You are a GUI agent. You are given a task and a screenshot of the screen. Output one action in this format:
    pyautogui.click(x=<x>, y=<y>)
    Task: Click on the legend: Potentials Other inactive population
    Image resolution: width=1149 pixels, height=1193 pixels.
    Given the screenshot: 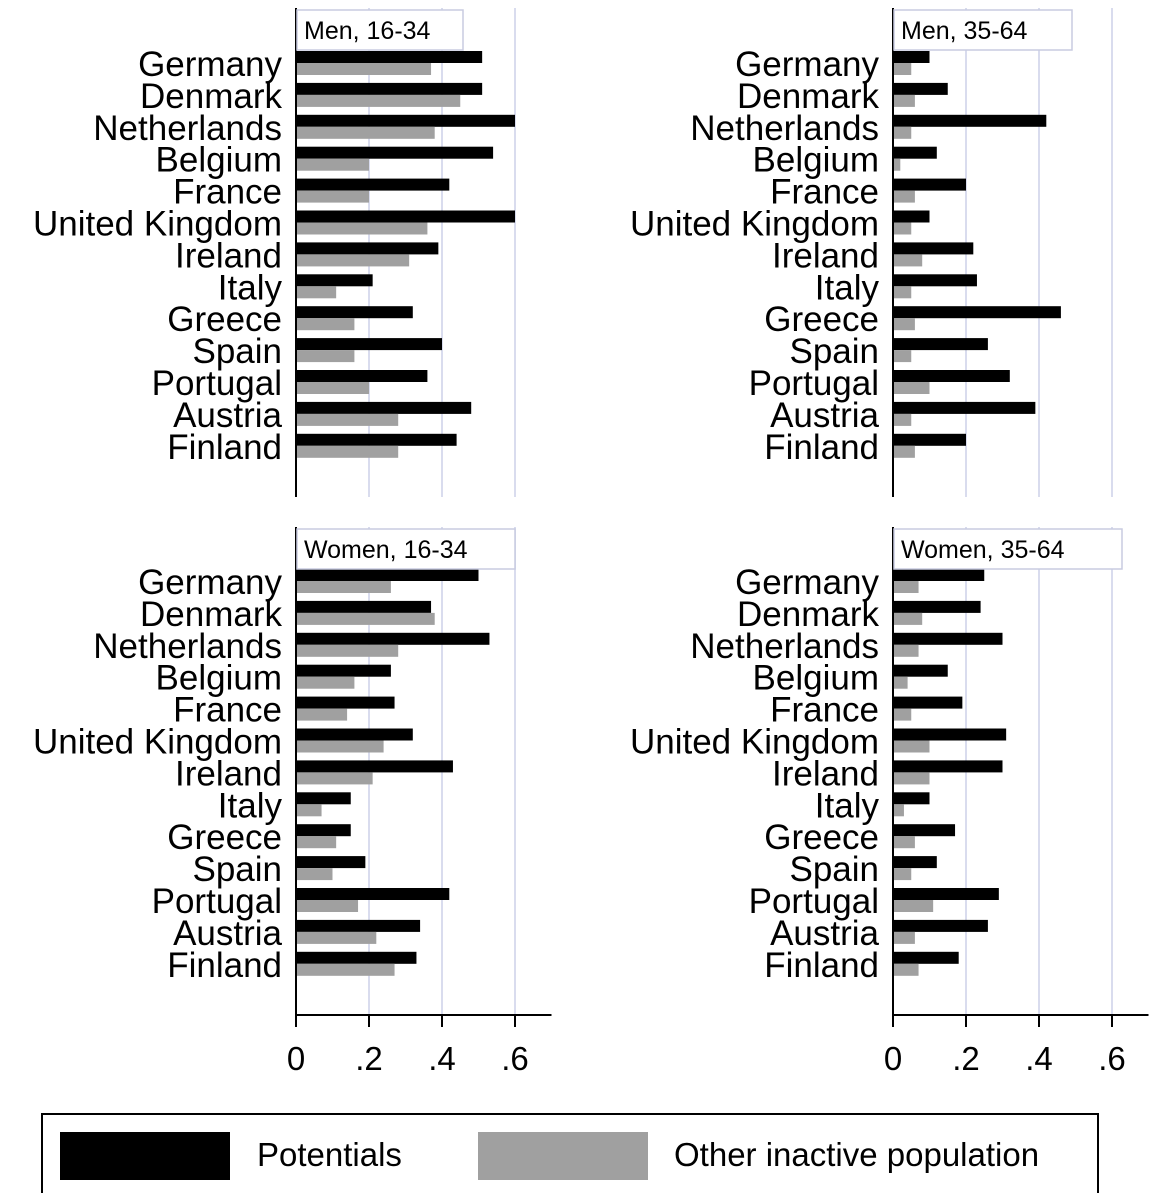 What is the action you would take?
    pyautogui.click(x=570, y=1153)
    